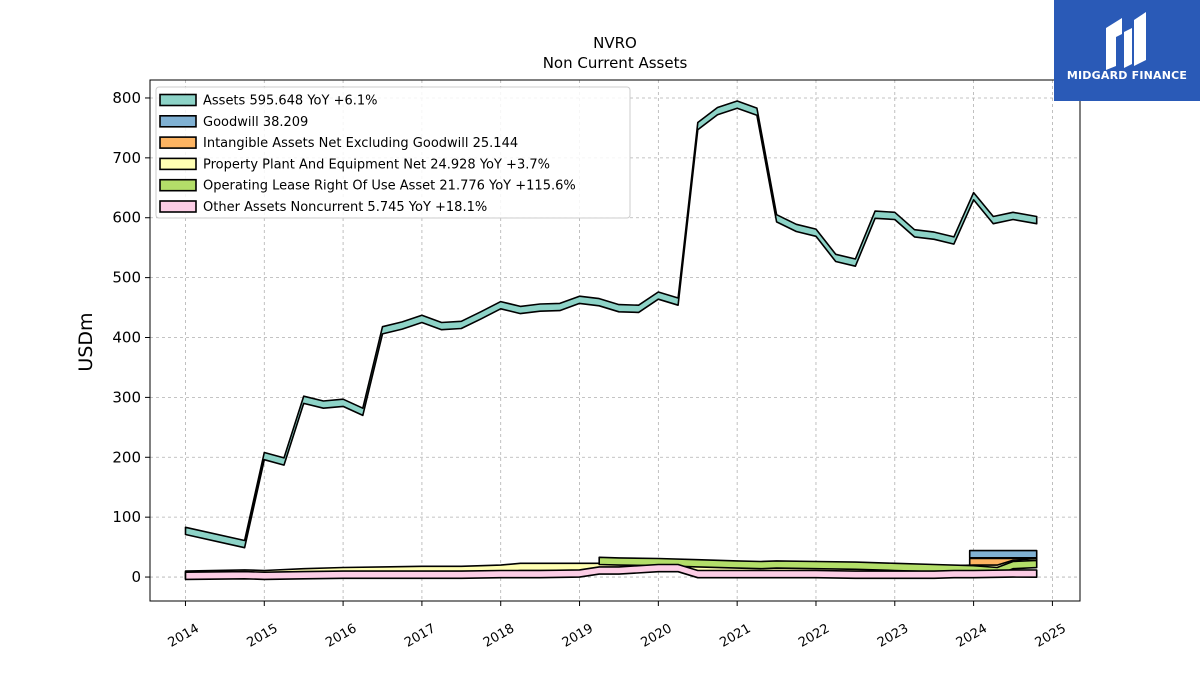 The height and width of the screenshot is (675, 1200). I want to click on y-tick-label: 800, so click(126, 98).